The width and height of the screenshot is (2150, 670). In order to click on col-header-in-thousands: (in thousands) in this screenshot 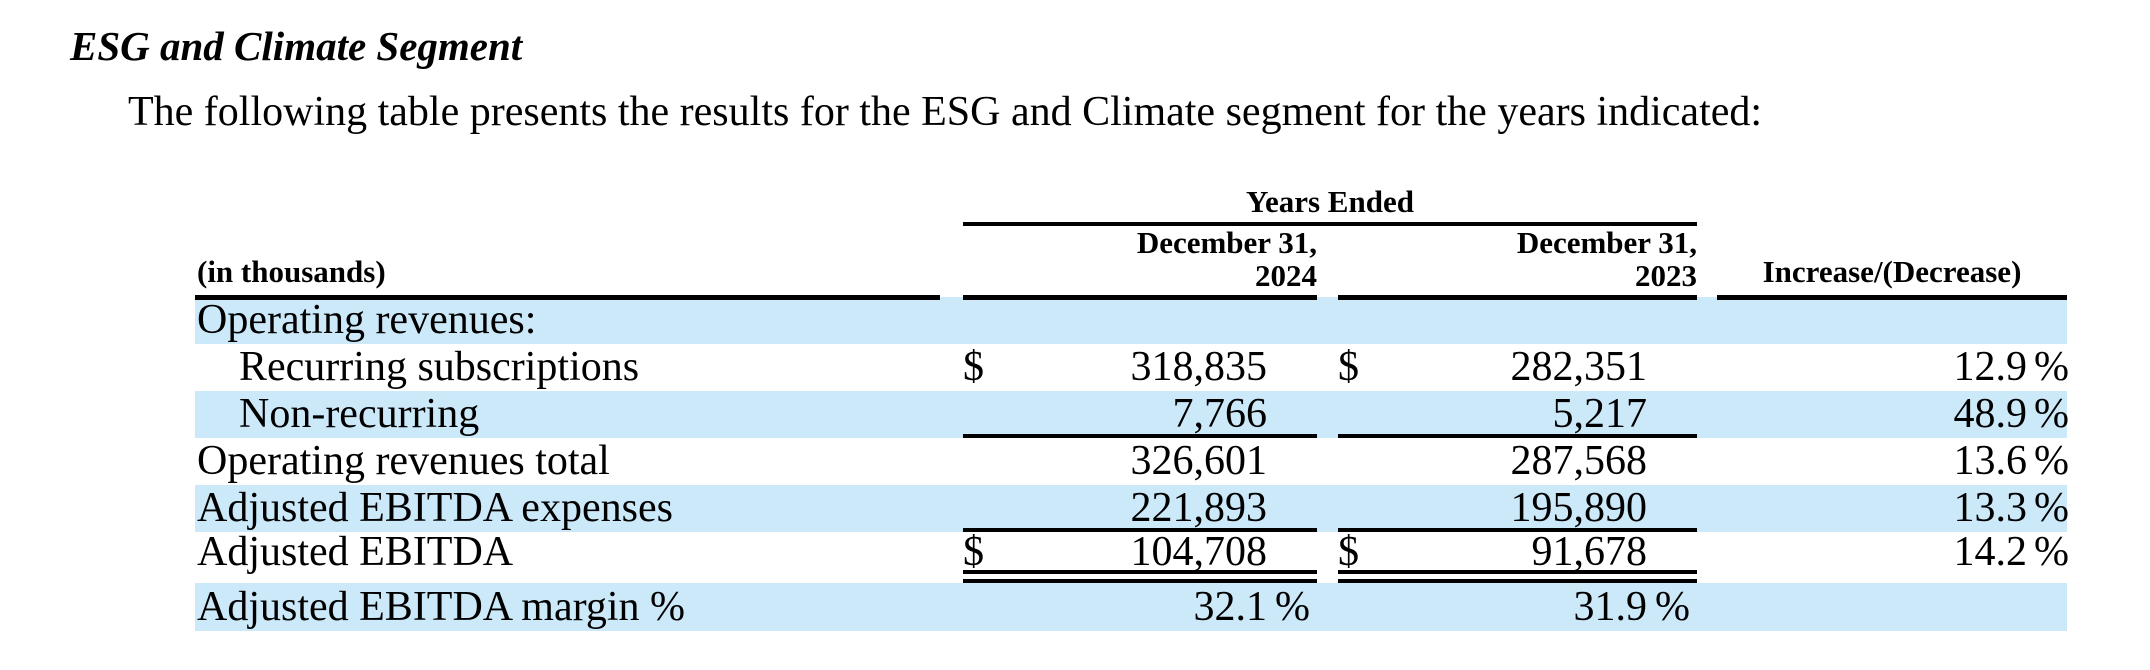, I will do `click(567, 263)`.